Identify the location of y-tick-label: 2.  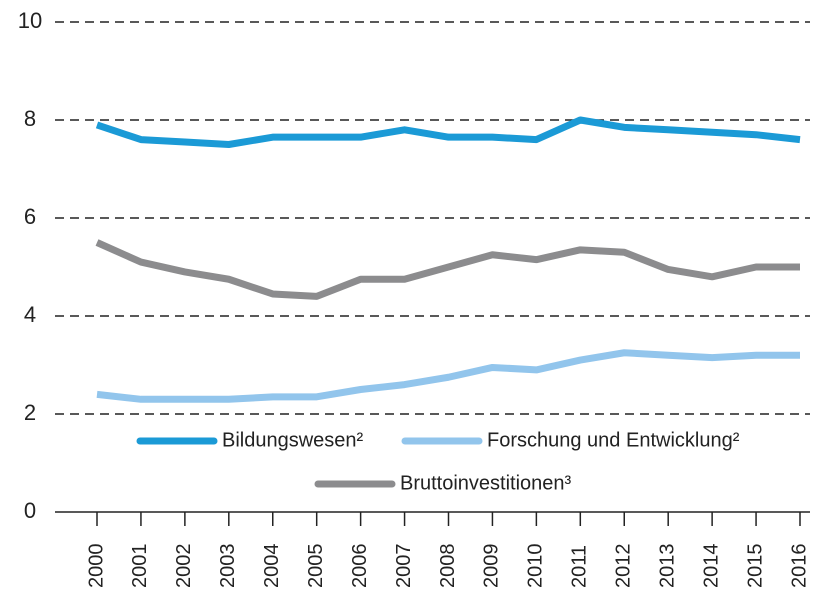
(30, 412).